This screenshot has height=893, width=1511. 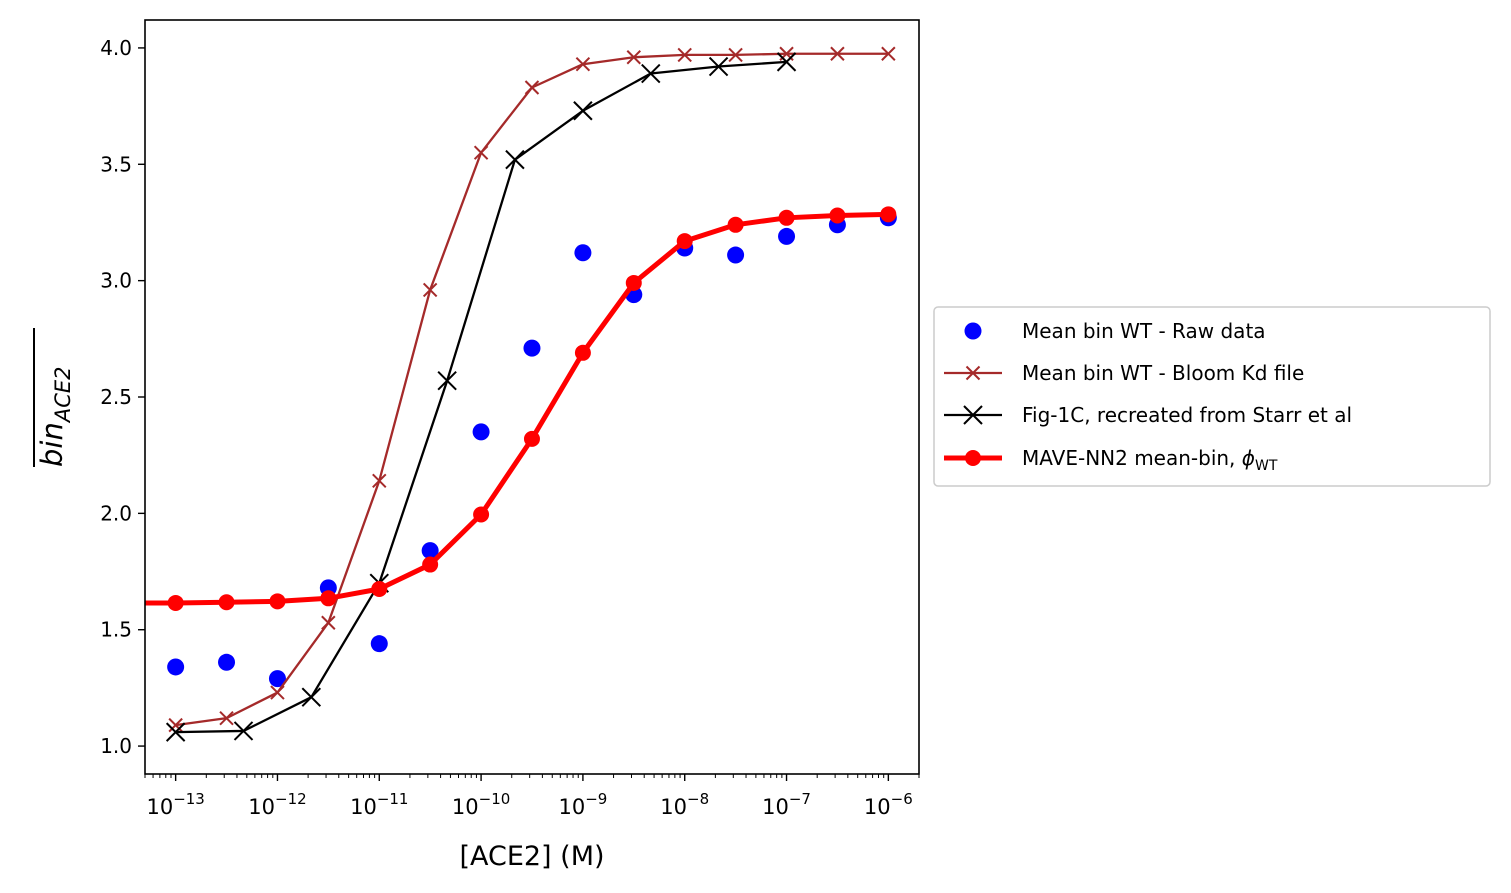 I want to click on y-axis-label-subscript: ACE2, so click(x=63, y=395).